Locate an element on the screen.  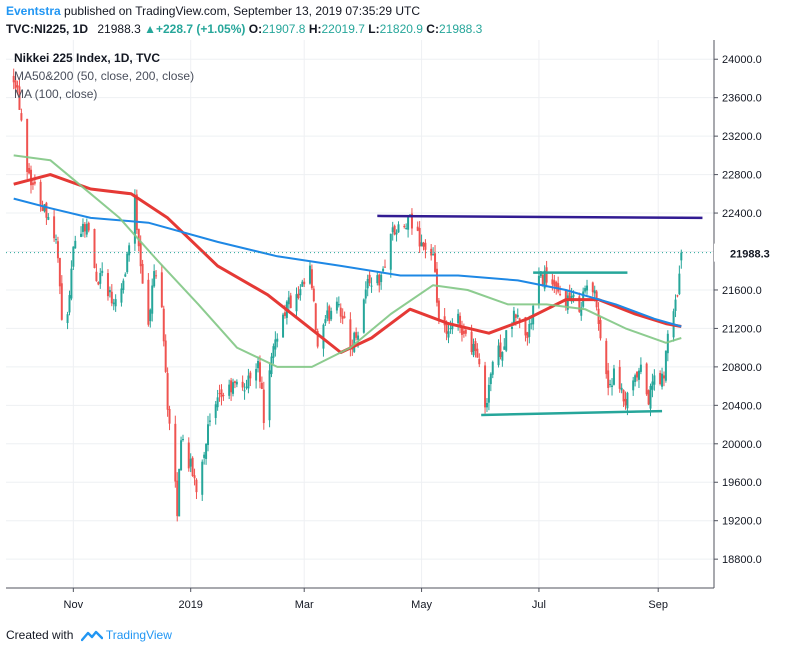
x-tick-label: Jul is located at coordinates (539, 605).